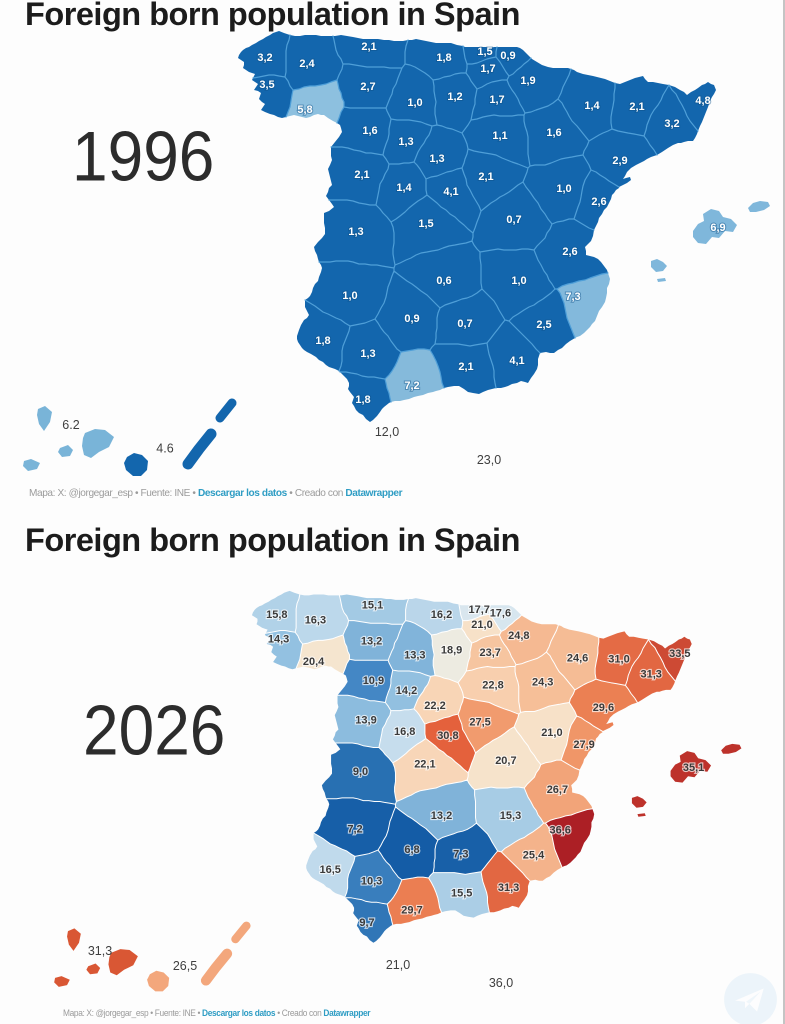 The width and height of the screenshot is (785, 1024). What do you see at coordinates (264, 58) in the screenshot?
I see `value-label-a_coruna-1996: 3,2` at bounding box center [264, 58].